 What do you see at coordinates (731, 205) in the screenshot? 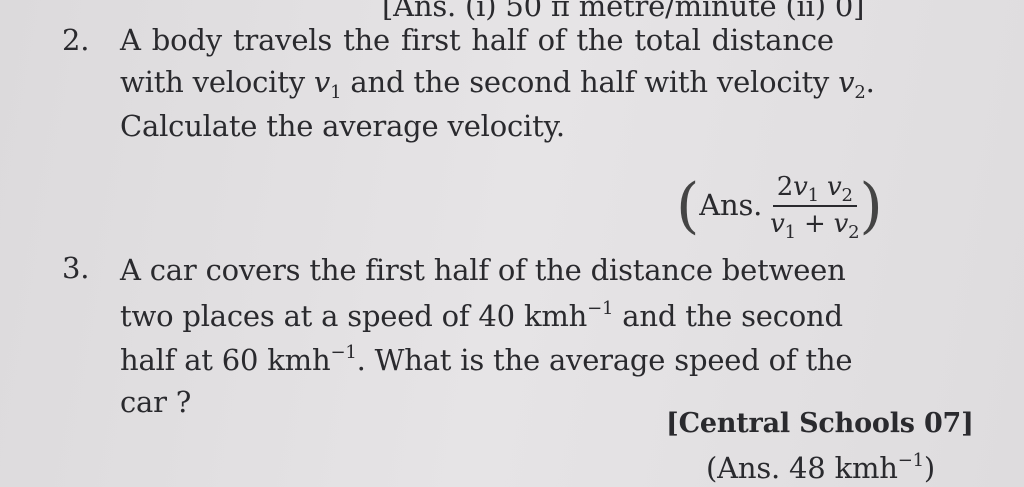
I see `answer-label: Ans.` at bounding box center [731, 205].